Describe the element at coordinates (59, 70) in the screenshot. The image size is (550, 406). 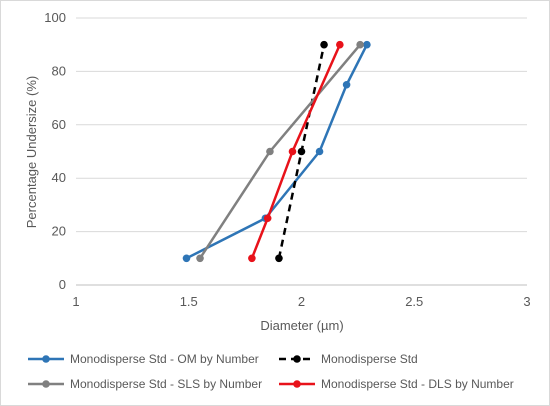
I see `y-tick-label: 80` at that location.